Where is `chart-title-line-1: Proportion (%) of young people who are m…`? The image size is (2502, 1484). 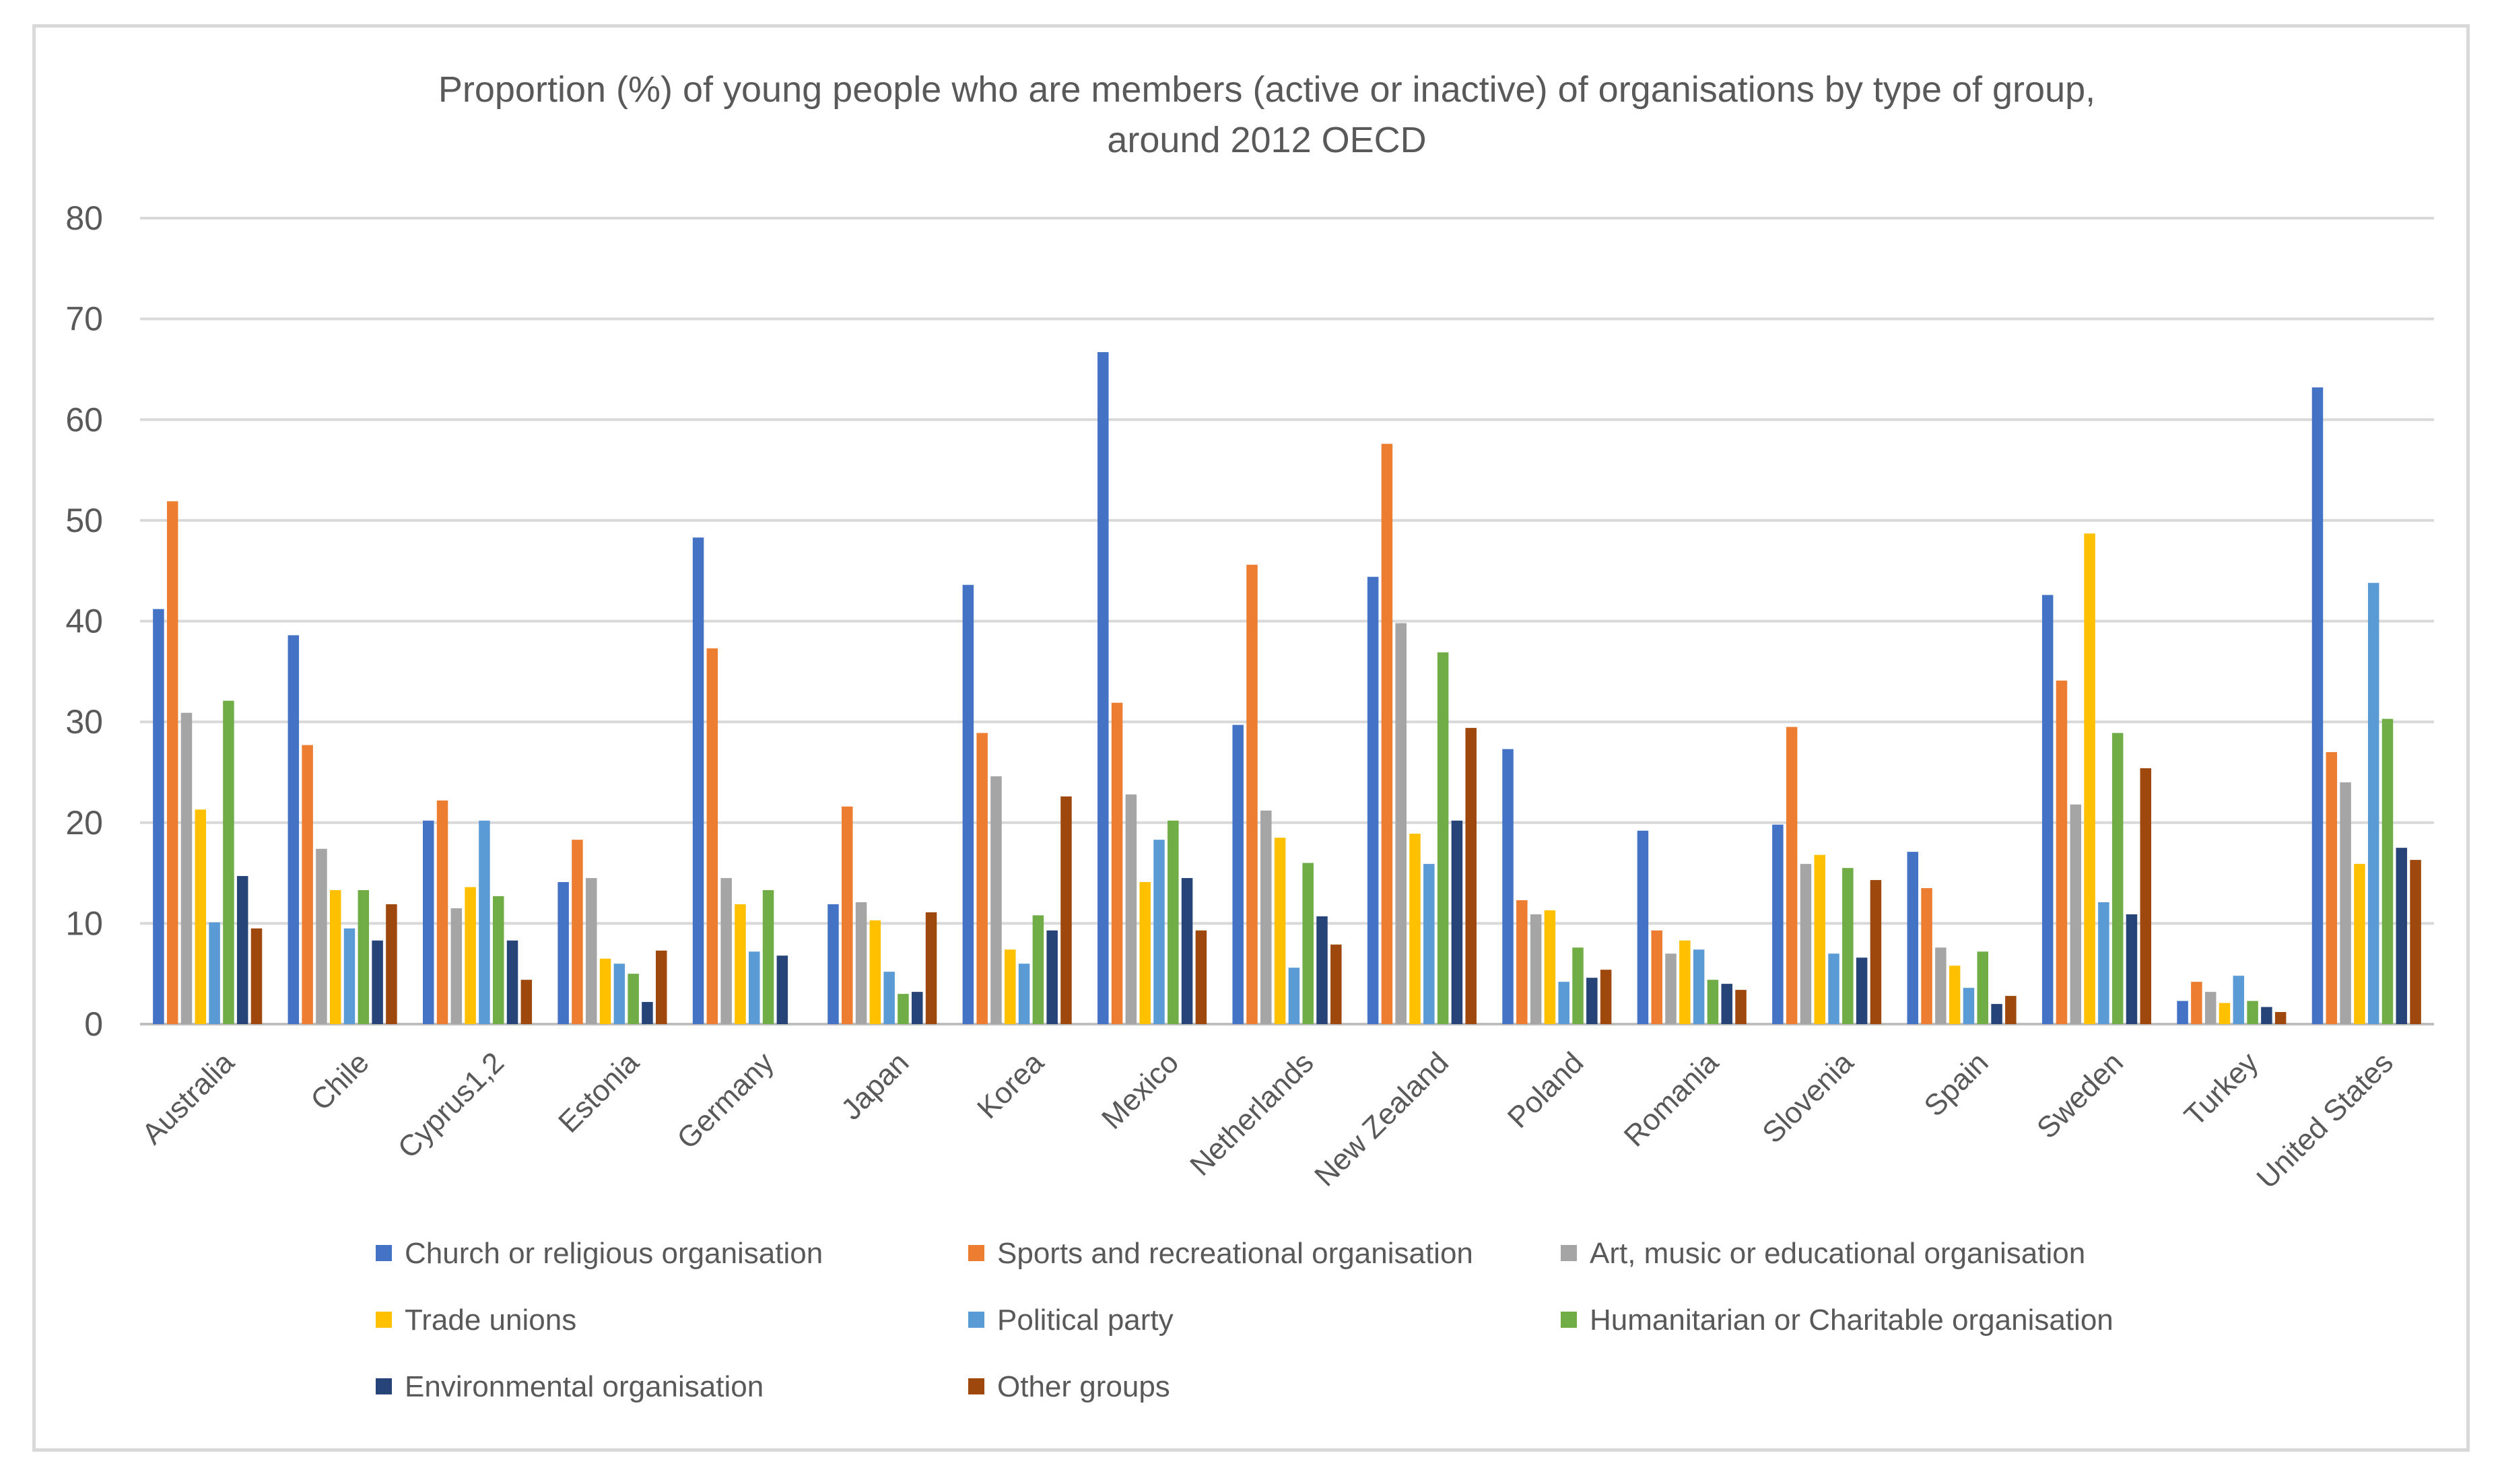 chart-title-line-1: Proportion (%) of young people who are m… is located at coordinates (1266, 89).